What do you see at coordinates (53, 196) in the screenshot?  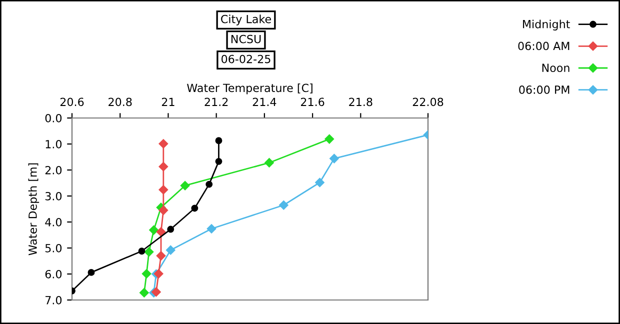 I see `y-tick-label: 3.0` at bounding box center [53, 196].